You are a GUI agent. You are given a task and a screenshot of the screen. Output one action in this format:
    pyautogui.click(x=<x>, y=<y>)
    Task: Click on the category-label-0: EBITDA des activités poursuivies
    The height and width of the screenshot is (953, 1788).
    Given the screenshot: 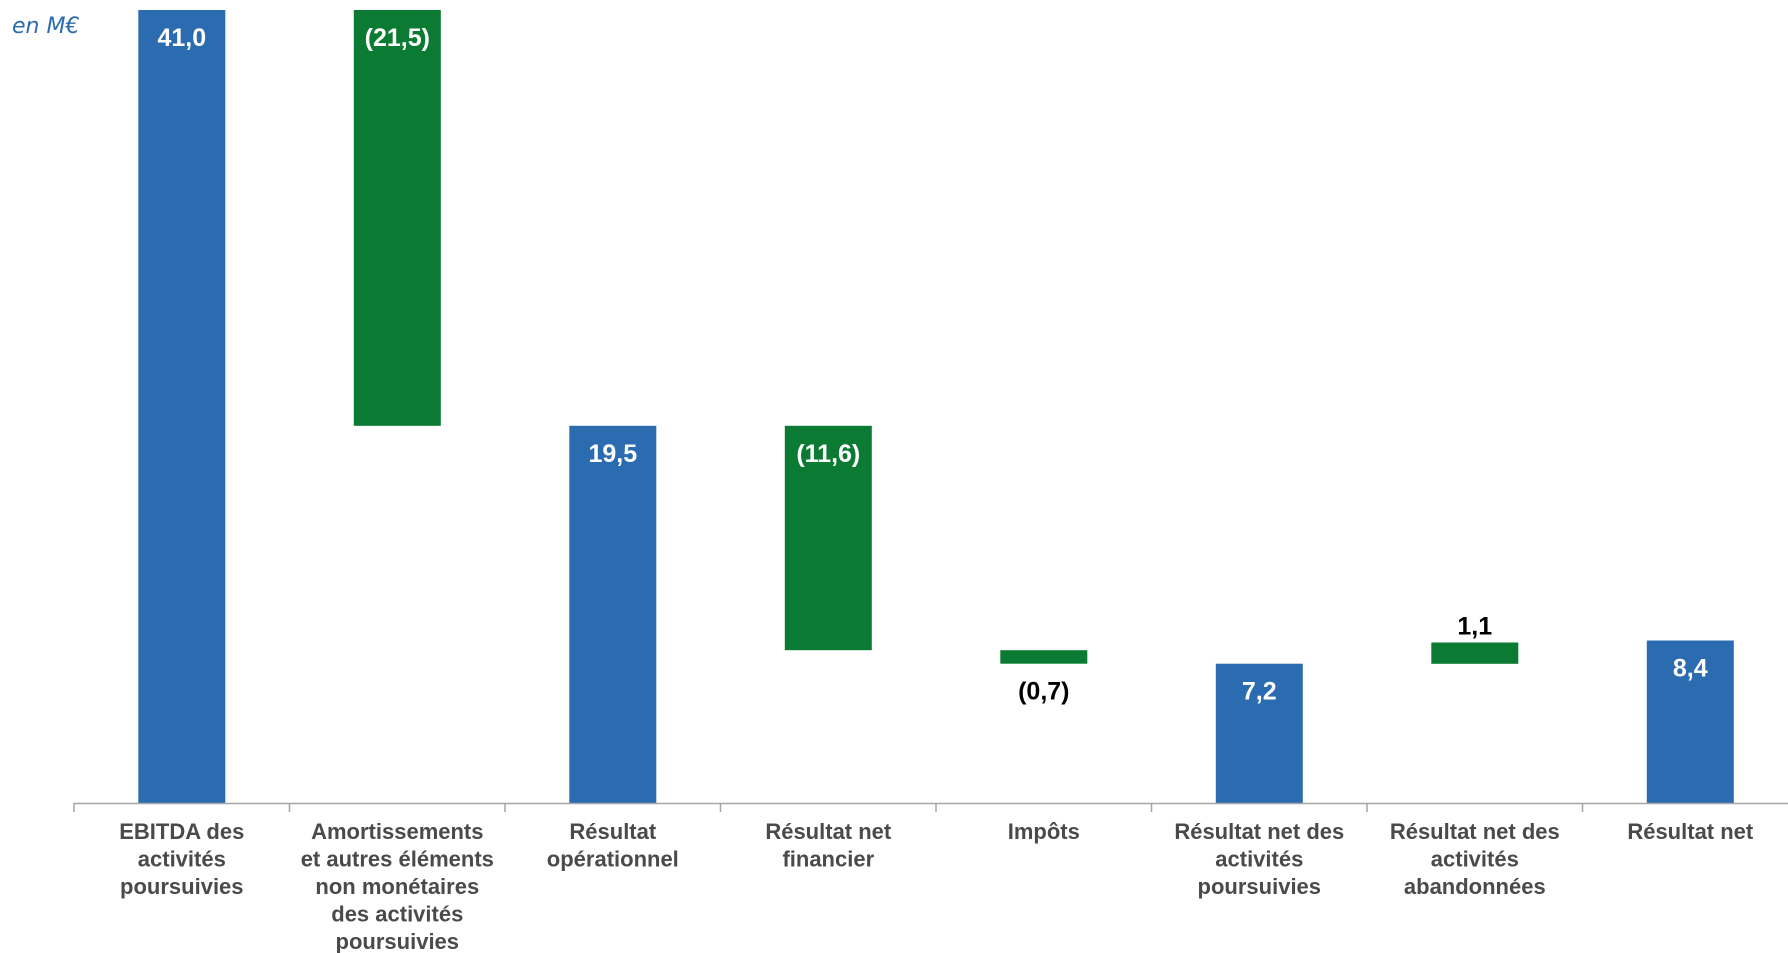 What is the action you would take?
    pyautogui.click(x=181, y=859)
    